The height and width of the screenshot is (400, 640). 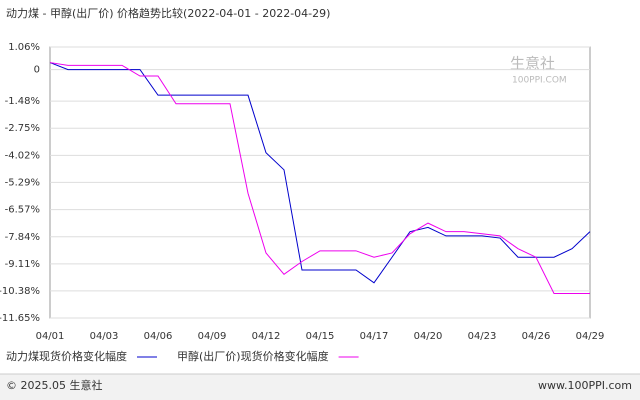 What do you see at coordinates (22, 155) in the screenshot?
I see `y-tick-label: -4.02%` at bounding box center [22, 155].